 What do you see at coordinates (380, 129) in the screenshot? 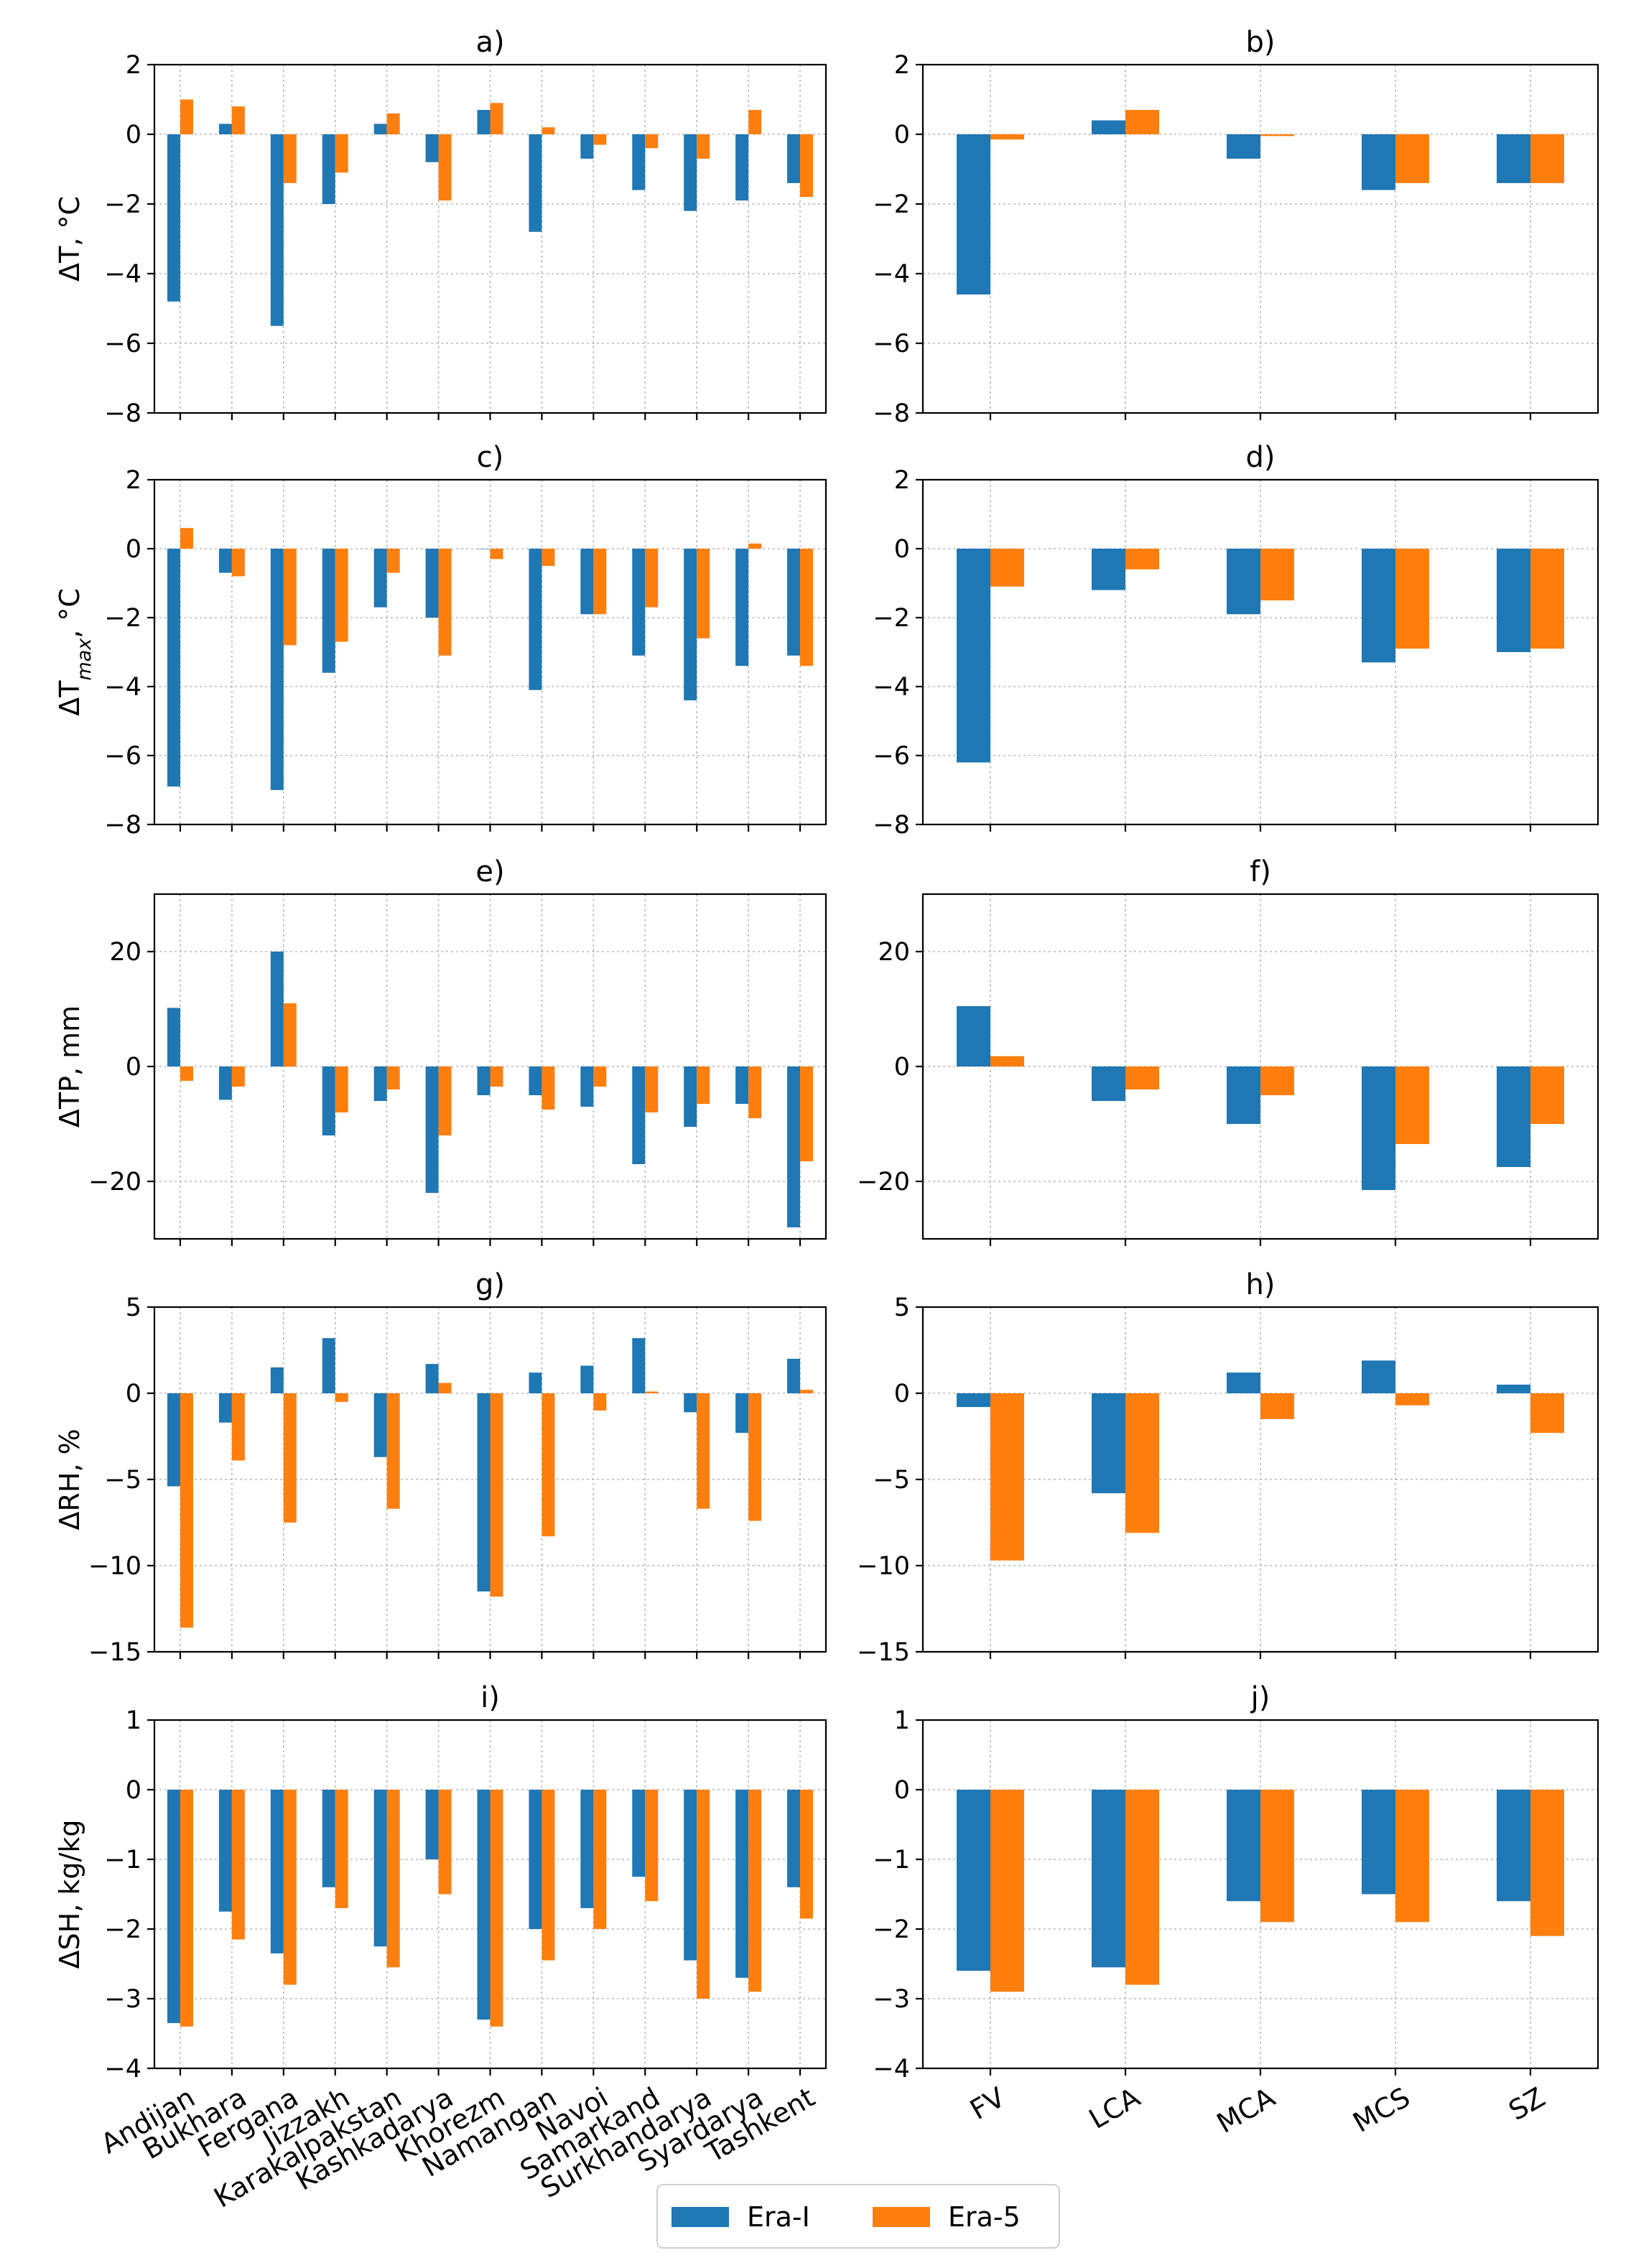
I see `bar-a-era-i-karakalpakstan` at bounding box center [380, 129].